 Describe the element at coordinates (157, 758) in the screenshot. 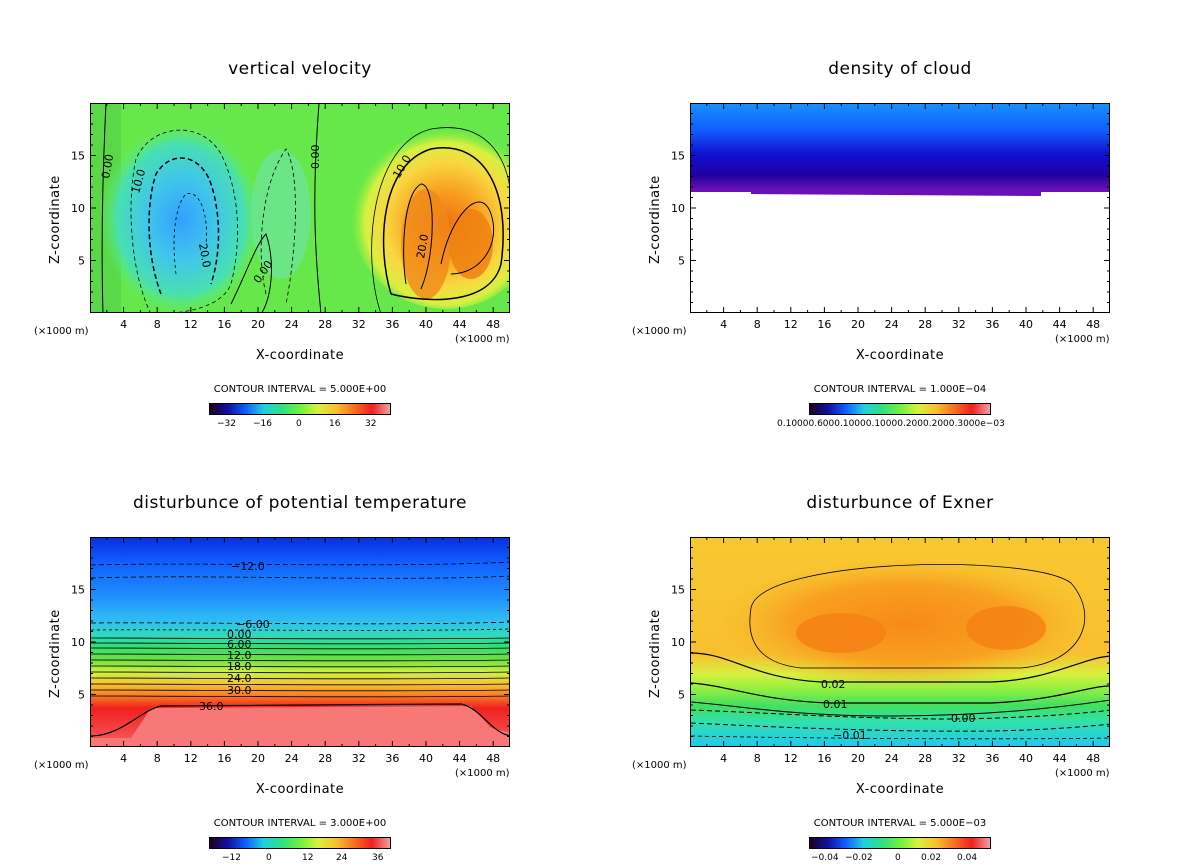

I see `x-tick-label: 8` at that location.